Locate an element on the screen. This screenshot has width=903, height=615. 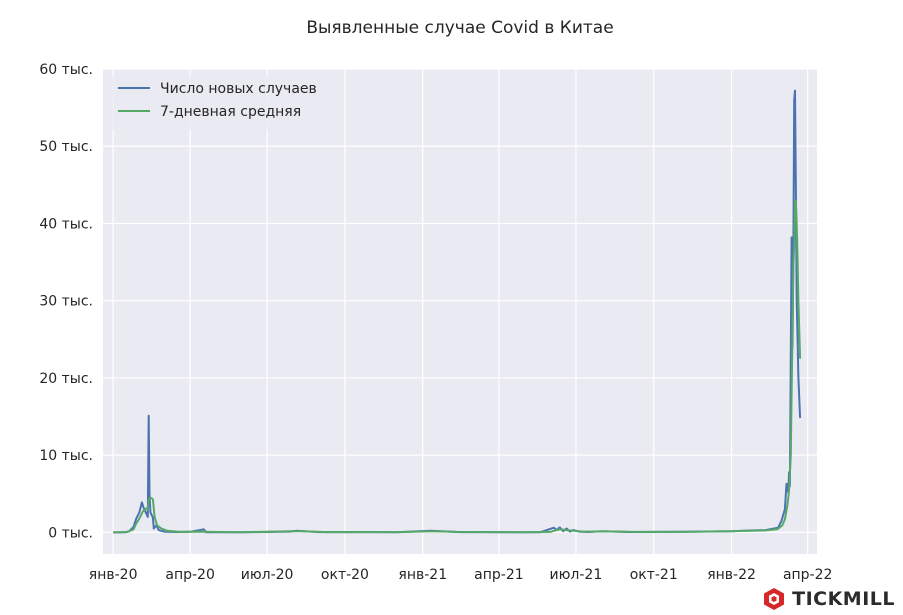
x-tick-label: янв-21 is located at coordinates (422, 575).